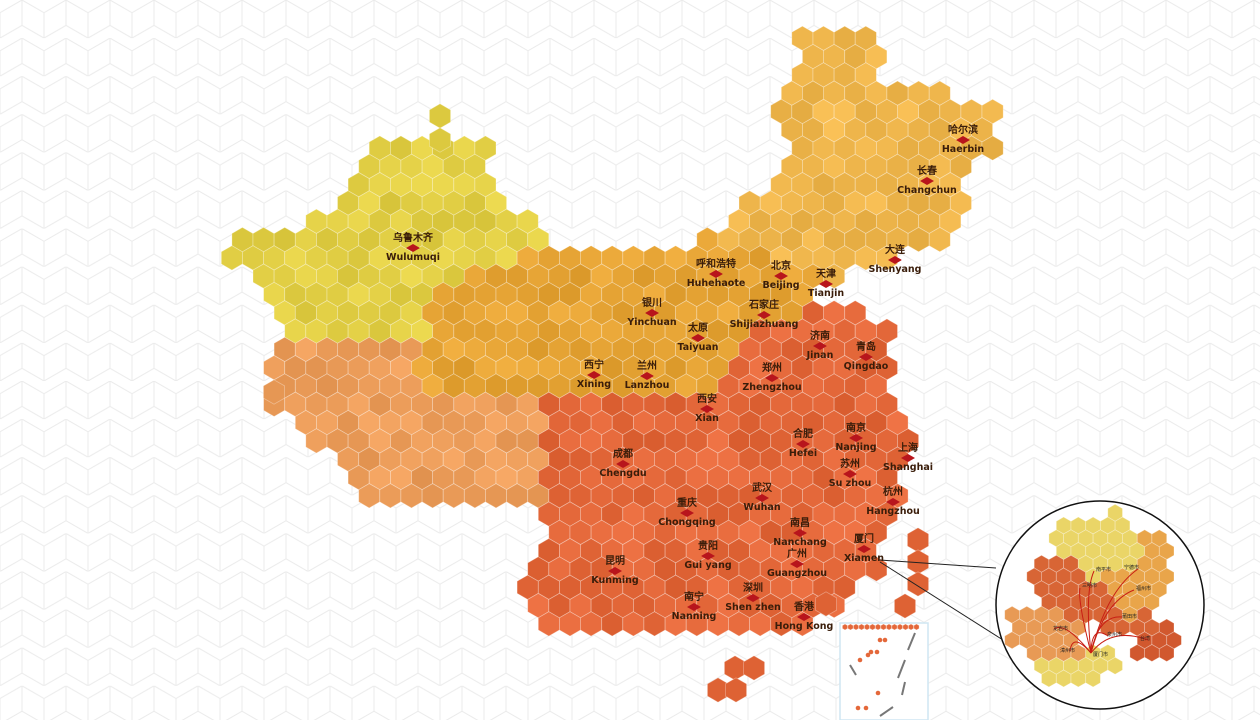 Image resolution: width=1260 pixels, height=720 pixels. I want to click on city-name-en: Huhehaote, so click(716, 283).